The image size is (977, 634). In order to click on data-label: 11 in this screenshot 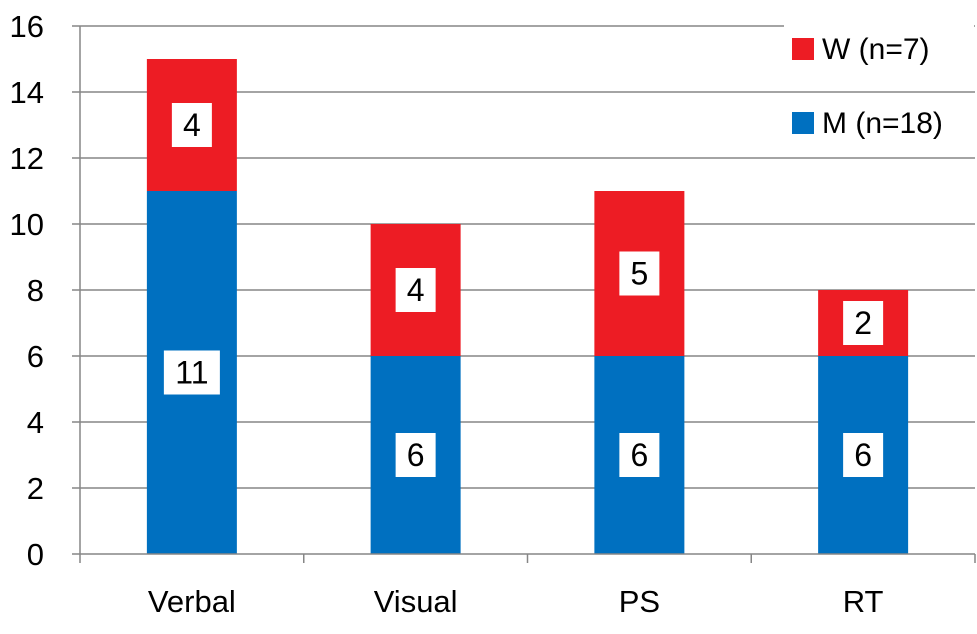, I will do `click(191, 373)`.